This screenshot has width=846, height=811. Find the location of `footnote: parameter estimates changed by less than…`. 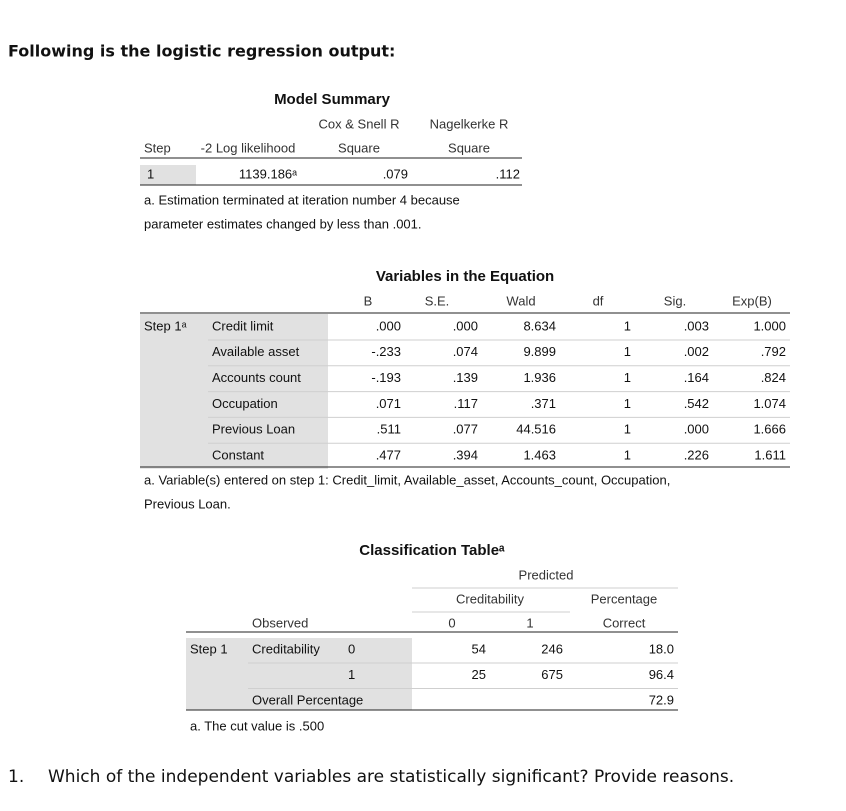

footnote: parameter estimates changed by less than… is located at coordinates (283, 223).